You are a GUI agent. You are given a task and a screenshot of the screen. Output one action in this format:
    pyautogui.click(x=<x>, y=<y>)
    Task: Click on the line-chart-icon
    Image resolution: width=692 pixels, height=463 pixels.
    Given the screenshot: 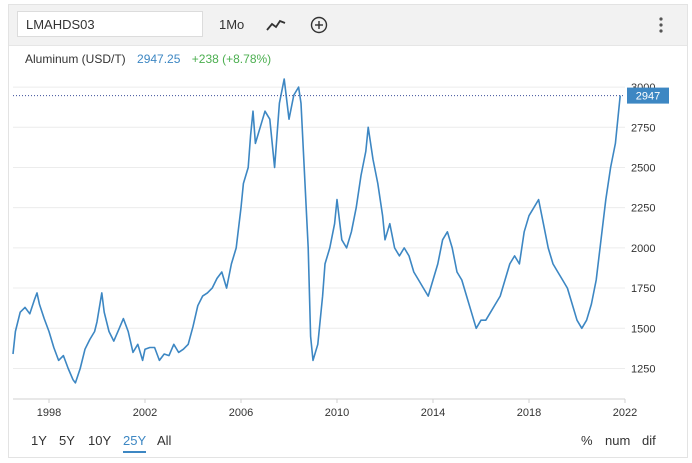 What is the action you would take?
    pyautogui.click(x=276, y=25)
    